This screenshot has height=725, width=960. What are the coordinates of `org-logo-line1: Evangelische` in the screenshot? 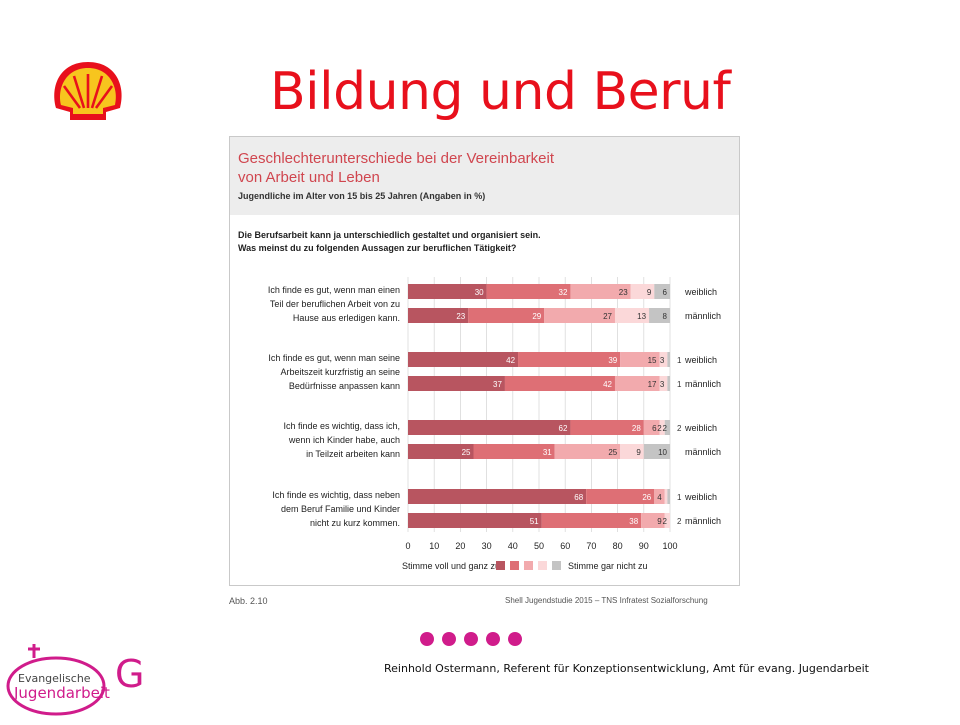 It's located at (54, 678).